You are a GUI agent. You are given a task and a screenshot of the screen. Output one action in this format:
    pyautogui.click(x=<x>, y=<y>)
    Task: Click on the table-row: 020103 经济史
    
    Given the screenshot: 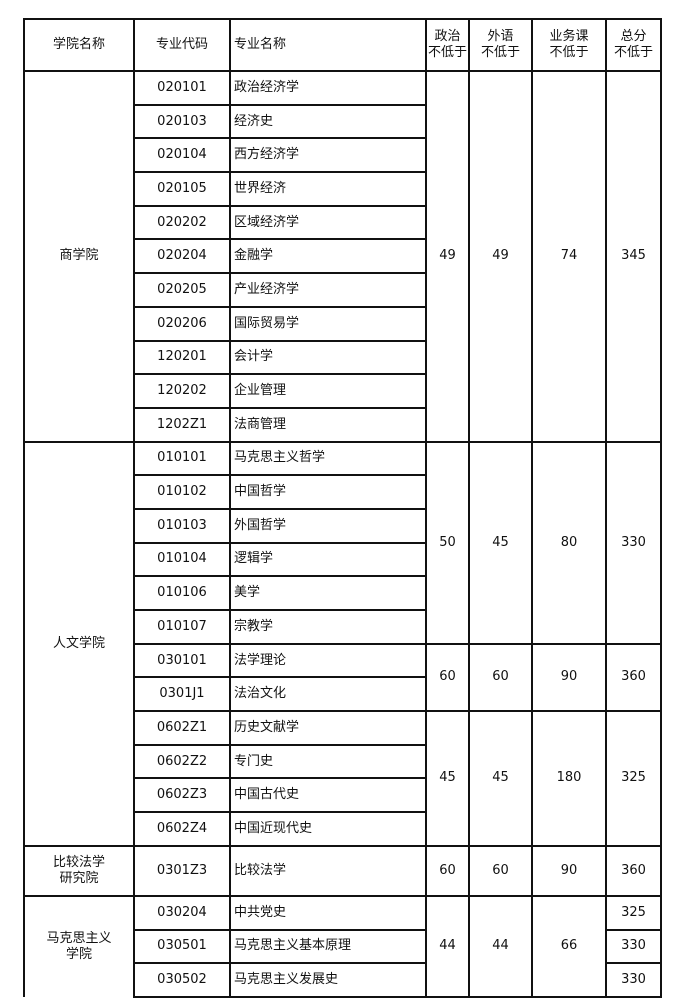 What is the action you would take?
    pyautogui.click(x=342, y=121)
    